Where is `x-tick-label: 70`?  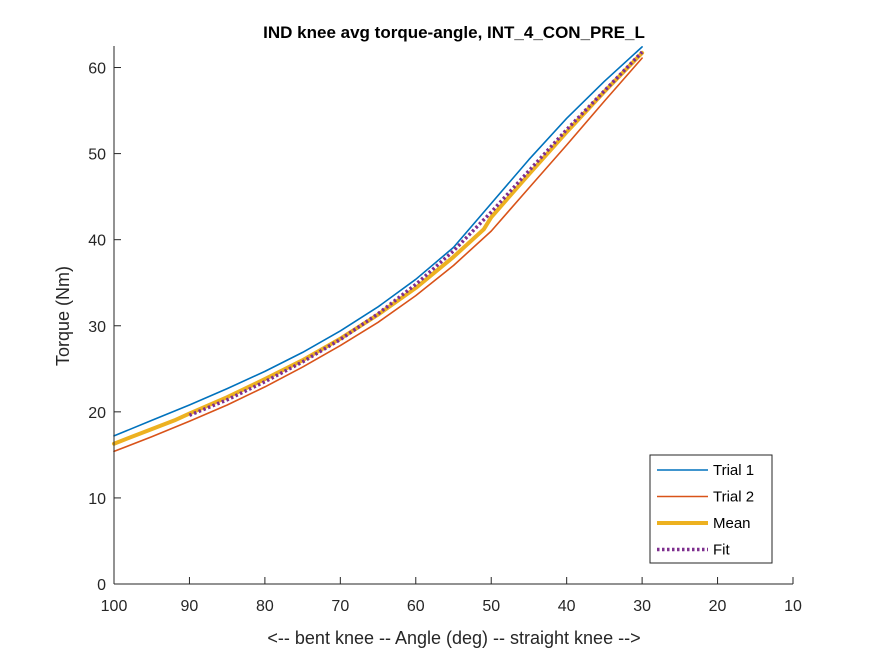
x-tick-label: 70 is located at coordinates (340, 606).